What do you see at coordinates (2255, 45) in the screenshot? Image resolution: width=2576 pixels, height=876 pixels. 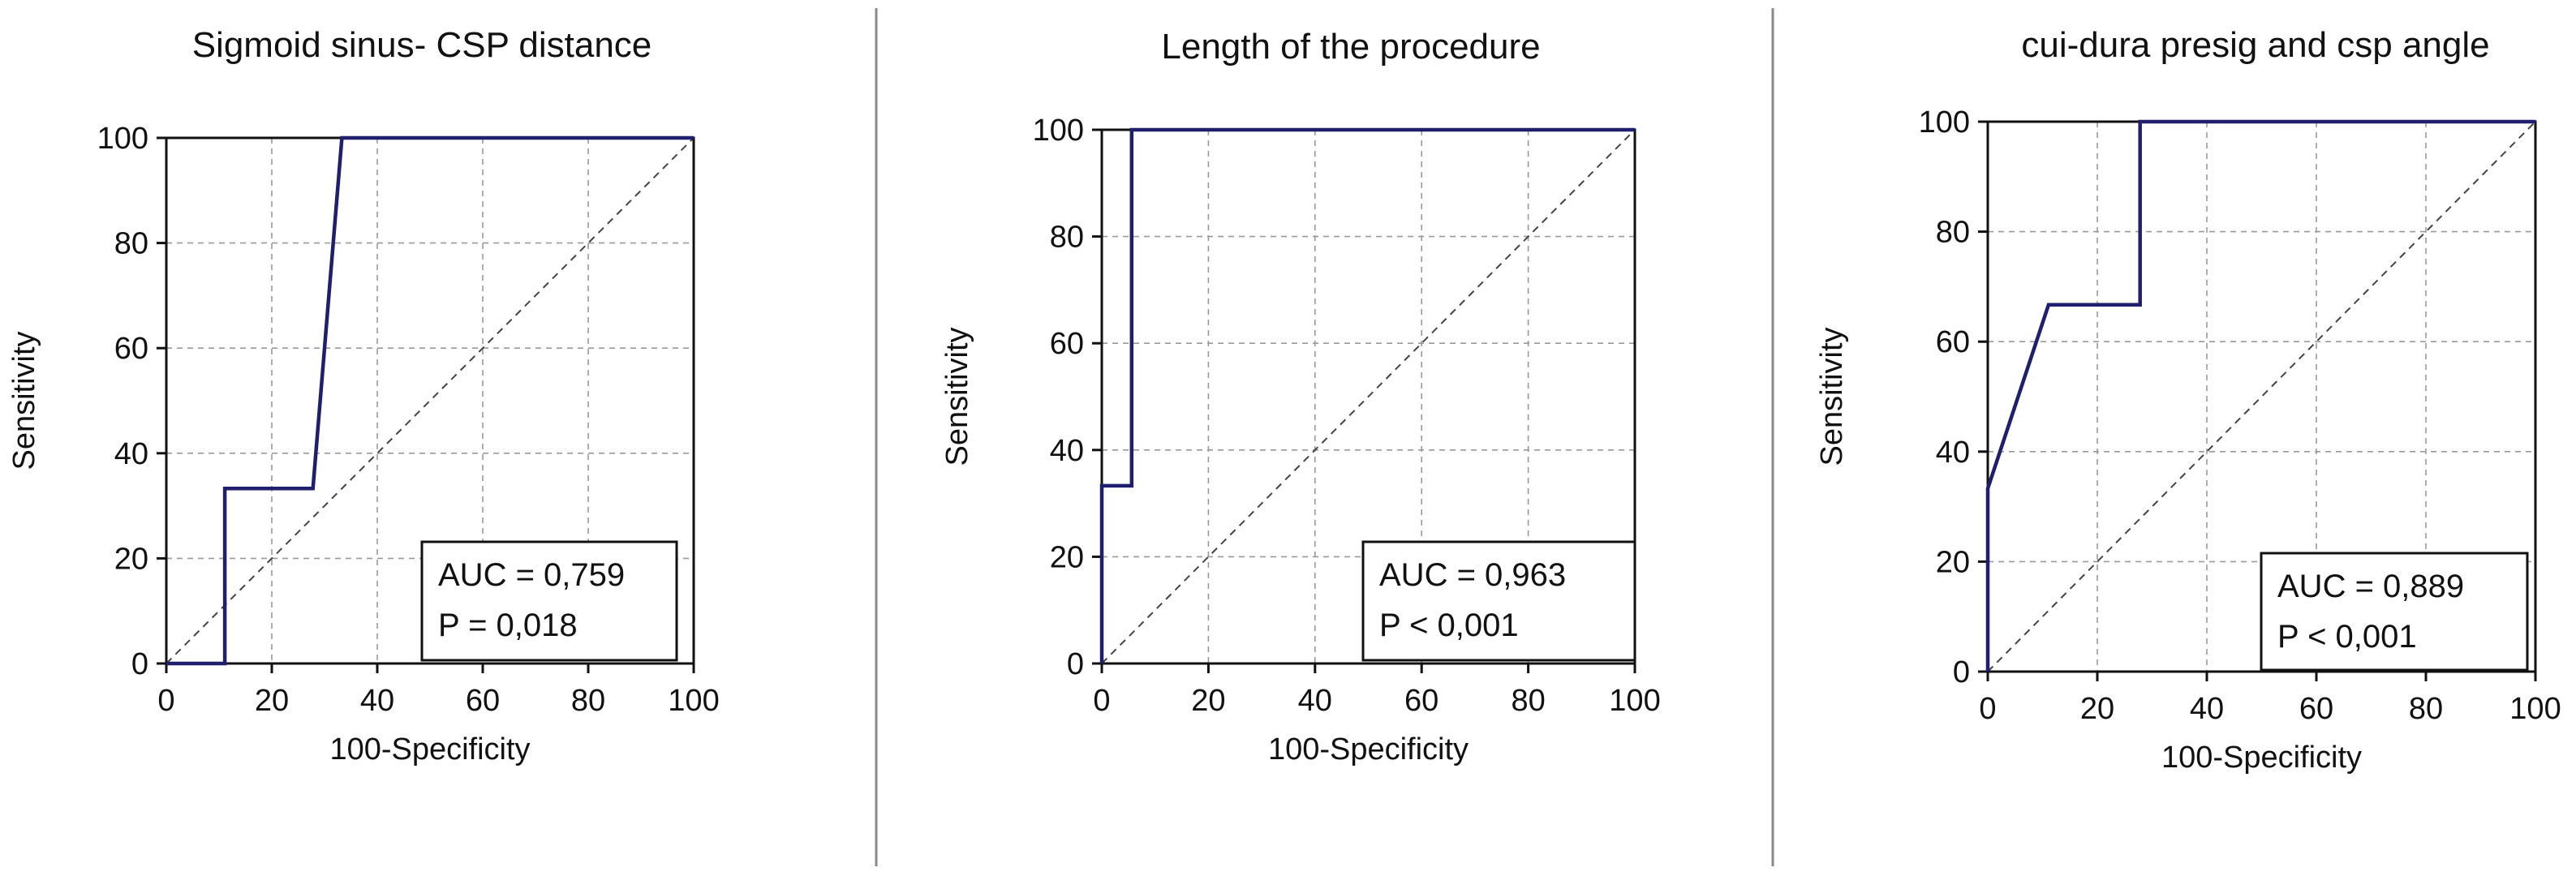 I see `chart-title: cui-dura presig and csp angle` at bounding box center [2255, 45].